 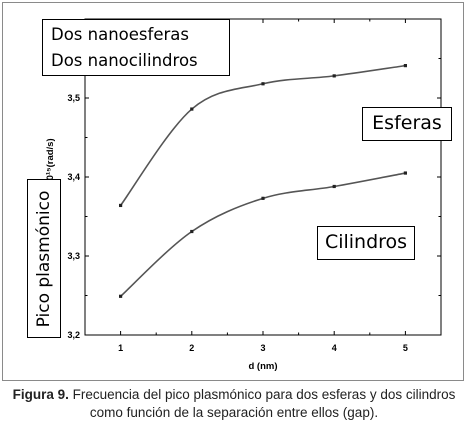 I want to click on x-tick-label: 4, so click(x=334, y=348).